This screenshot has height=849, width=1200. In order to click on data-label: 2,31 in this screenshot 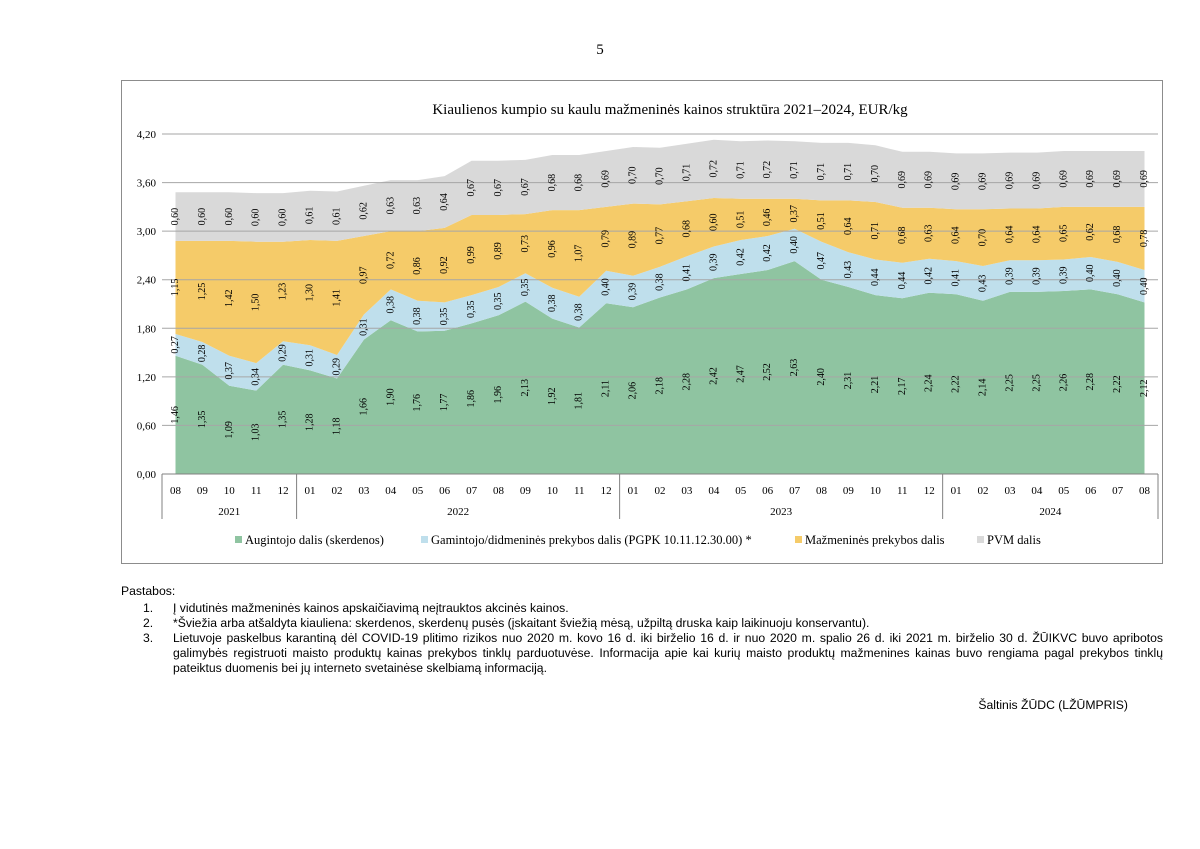, I will do `click(848, 381)`.